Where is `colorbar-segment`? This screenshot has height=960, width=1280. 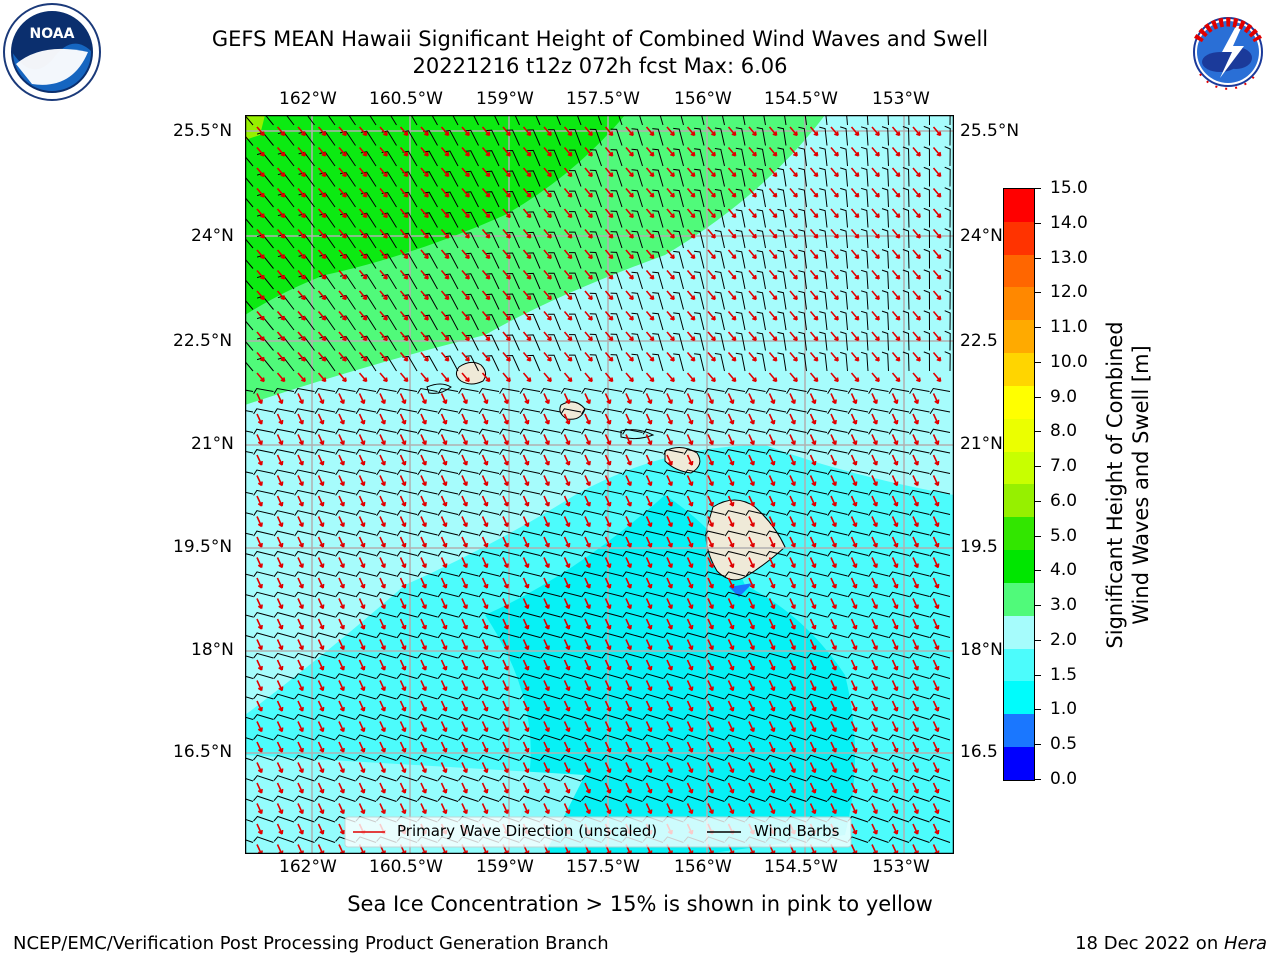 colorbar-segment is located at coordinates (1019, 468).